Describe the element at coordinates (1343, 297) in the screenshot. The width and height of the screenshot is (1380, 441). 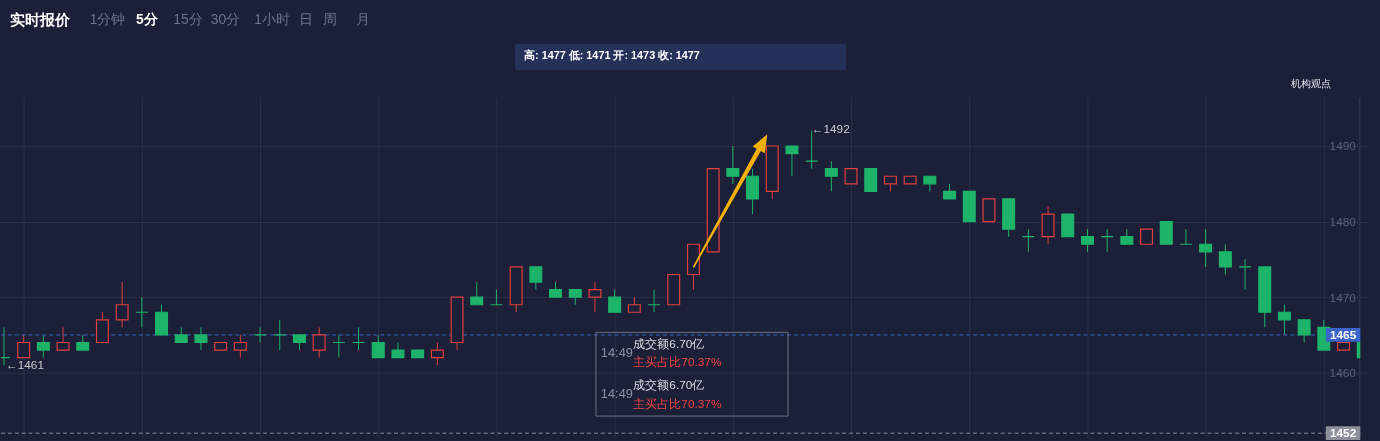
I see `y-tick-label: 1470` at that location.